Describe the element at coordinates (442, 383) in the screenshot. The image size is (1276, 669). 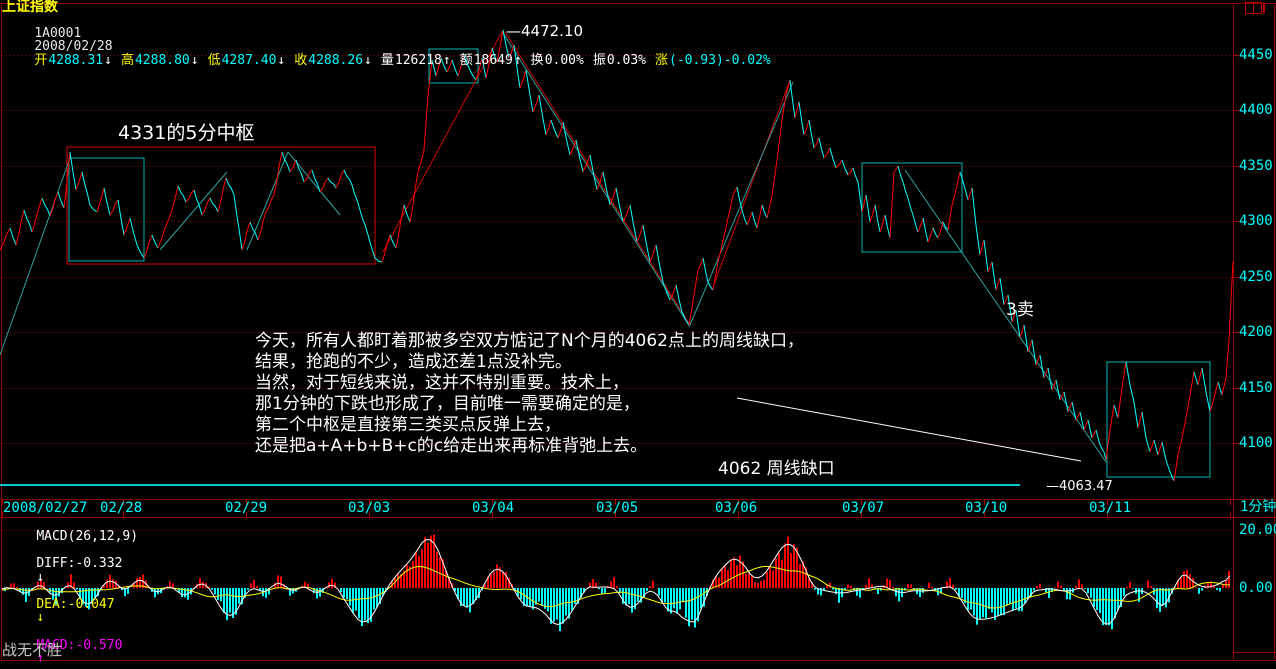
I see `analysis-note-line: 当然，对于短线来说，这并不特别重要。技术上，` at that location.